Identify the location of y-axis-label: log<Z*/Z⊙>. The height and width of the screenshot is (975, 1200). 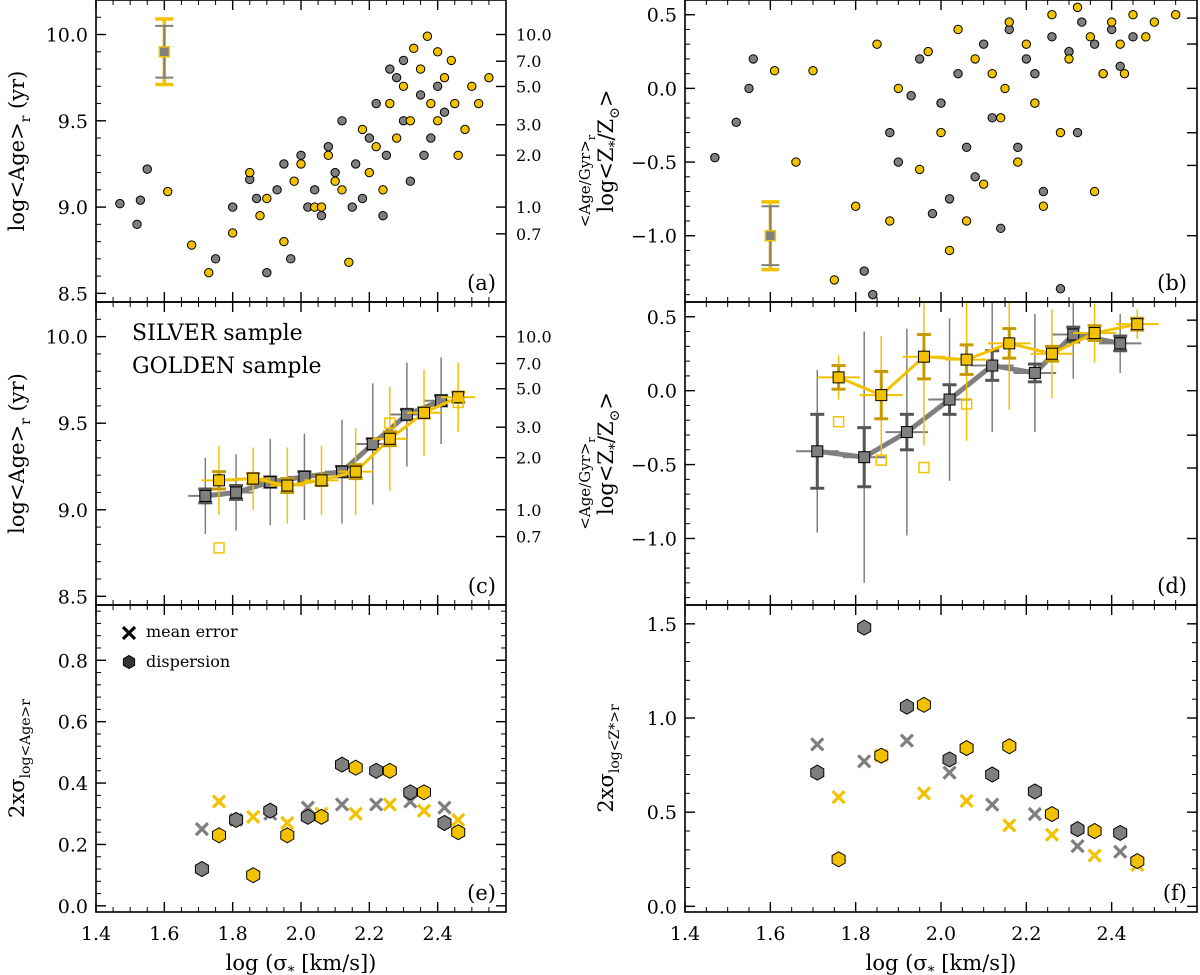
(608, 150).